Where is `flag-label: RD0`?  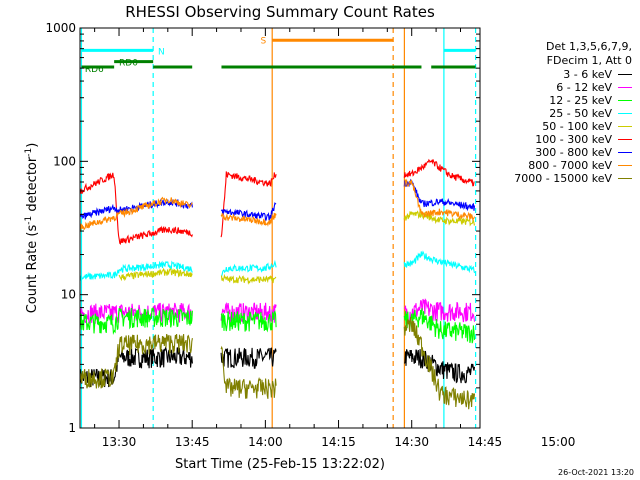
flag-label: RD0 is located at coordinates (128, 64).